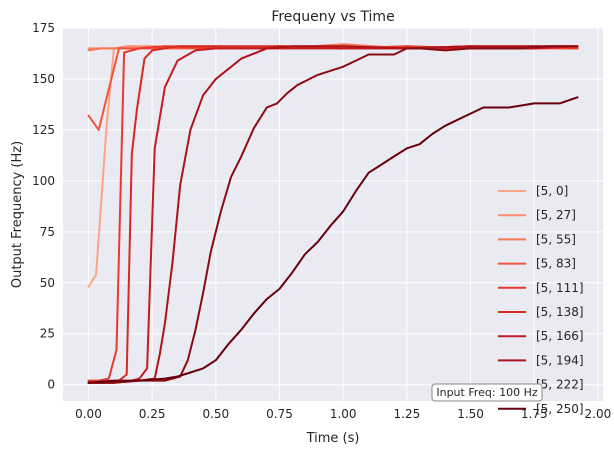  I want to click on y-tick-label: 75, so click(47, 232).